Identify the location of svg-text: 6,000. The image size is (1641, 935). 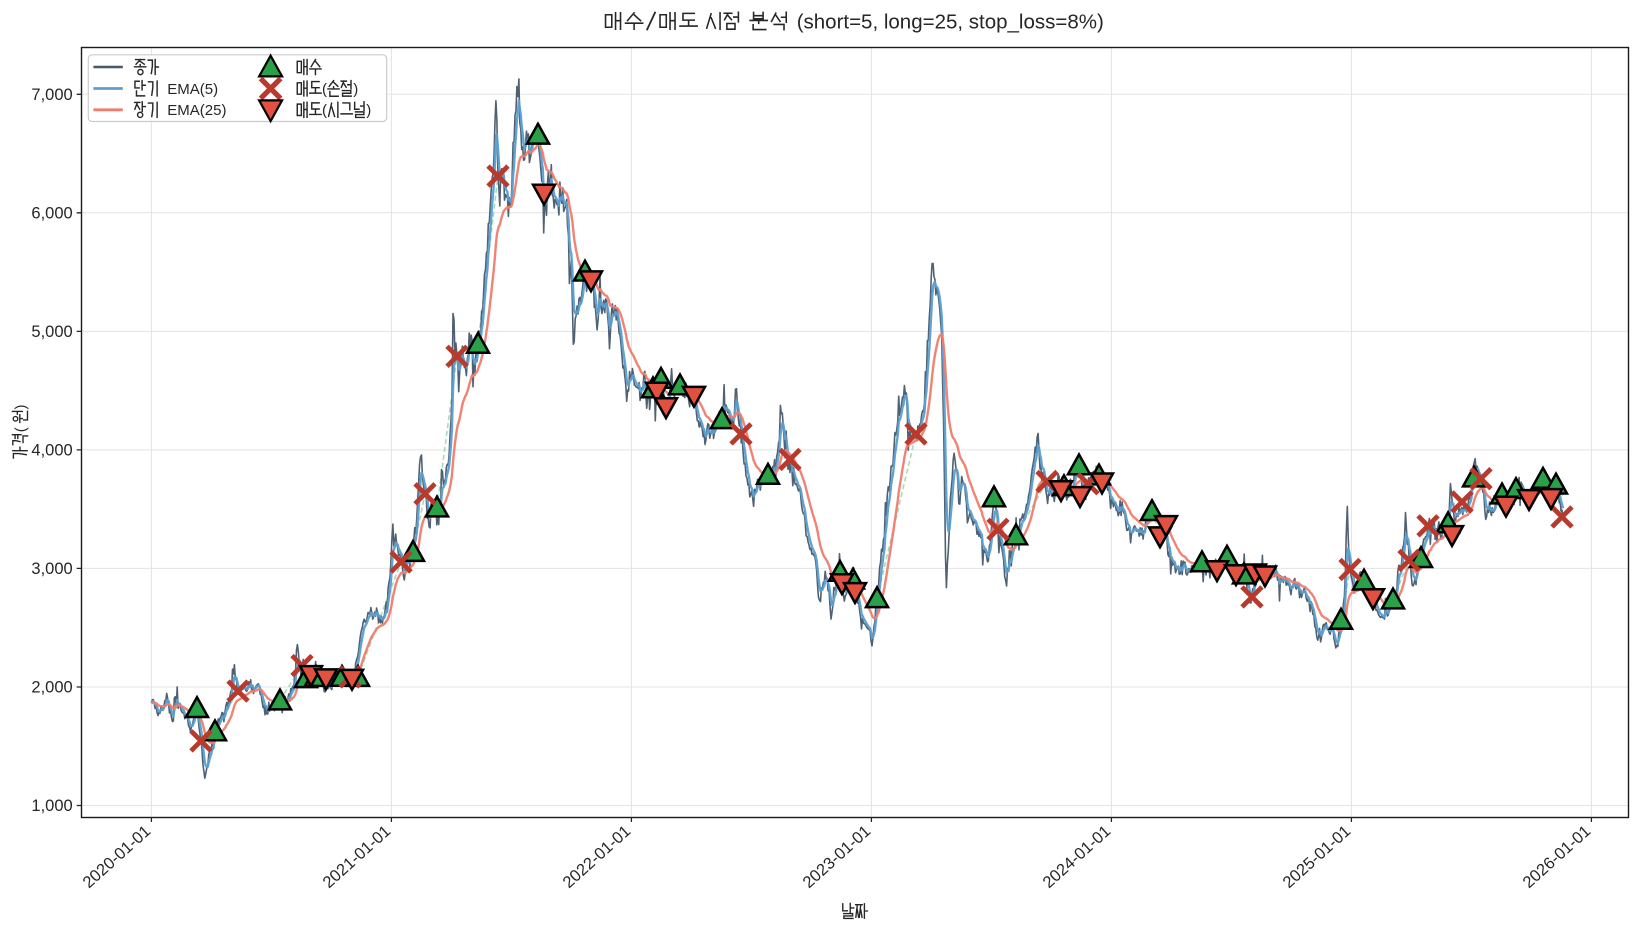
(51, 213).